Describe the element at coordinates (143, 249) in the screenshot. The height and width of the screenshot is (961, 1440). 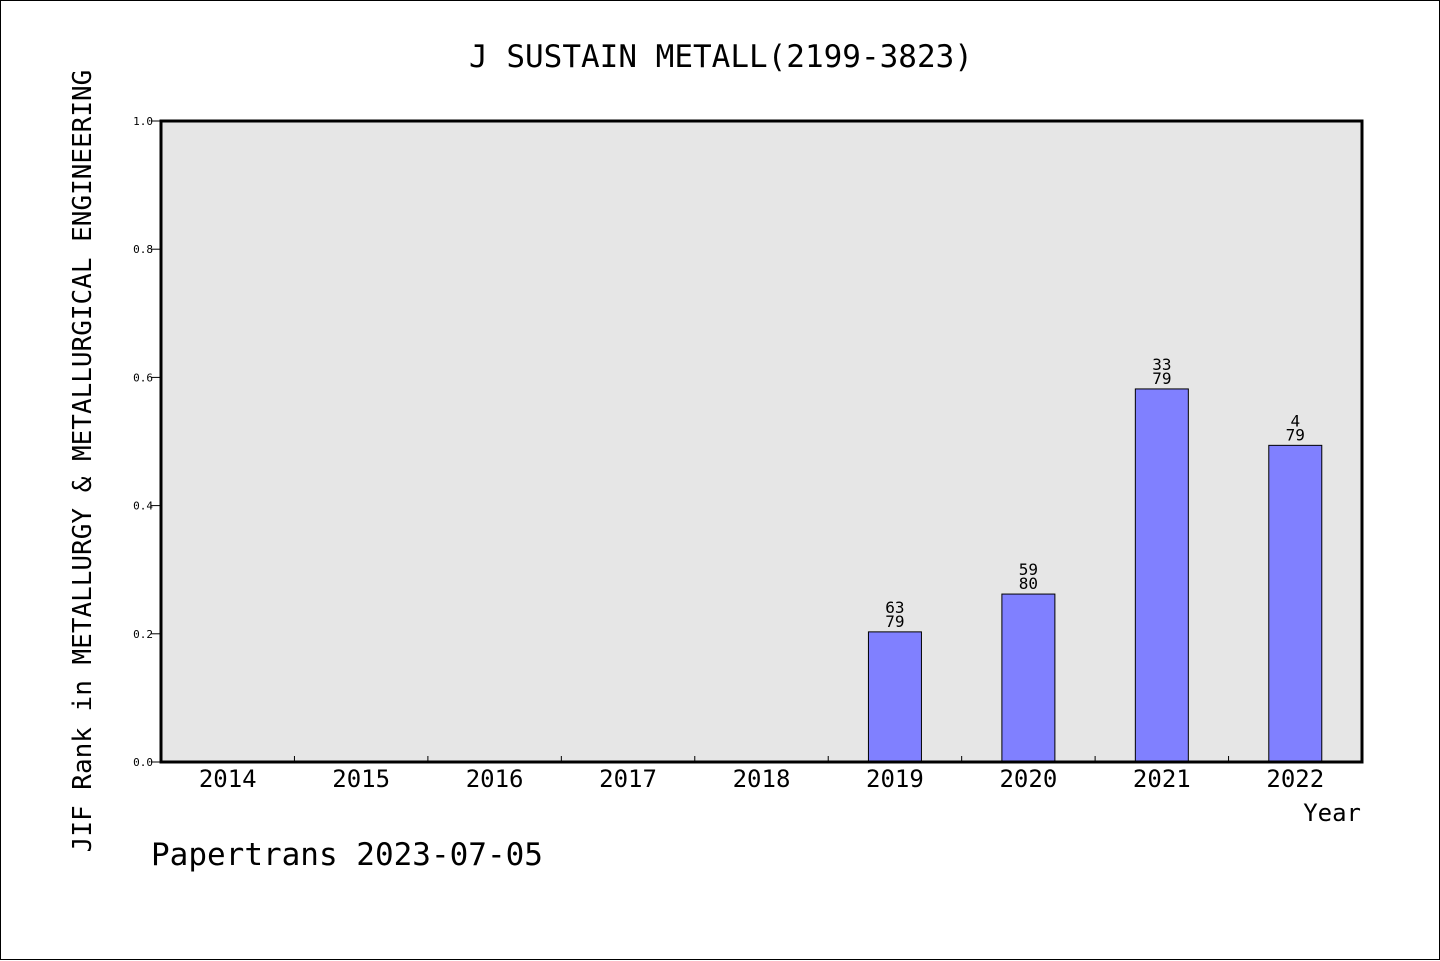
I see `y-tick-label: 0.8` at that location.